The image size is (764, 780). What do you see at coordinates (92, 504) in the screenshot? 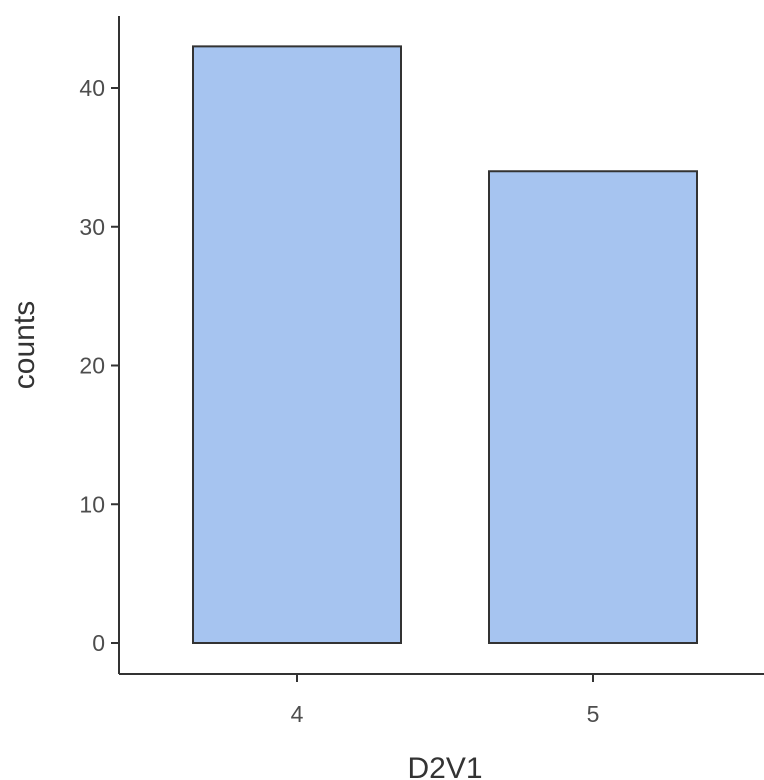
I see `y-tick-label: 10` at bounding box center [92, 504].